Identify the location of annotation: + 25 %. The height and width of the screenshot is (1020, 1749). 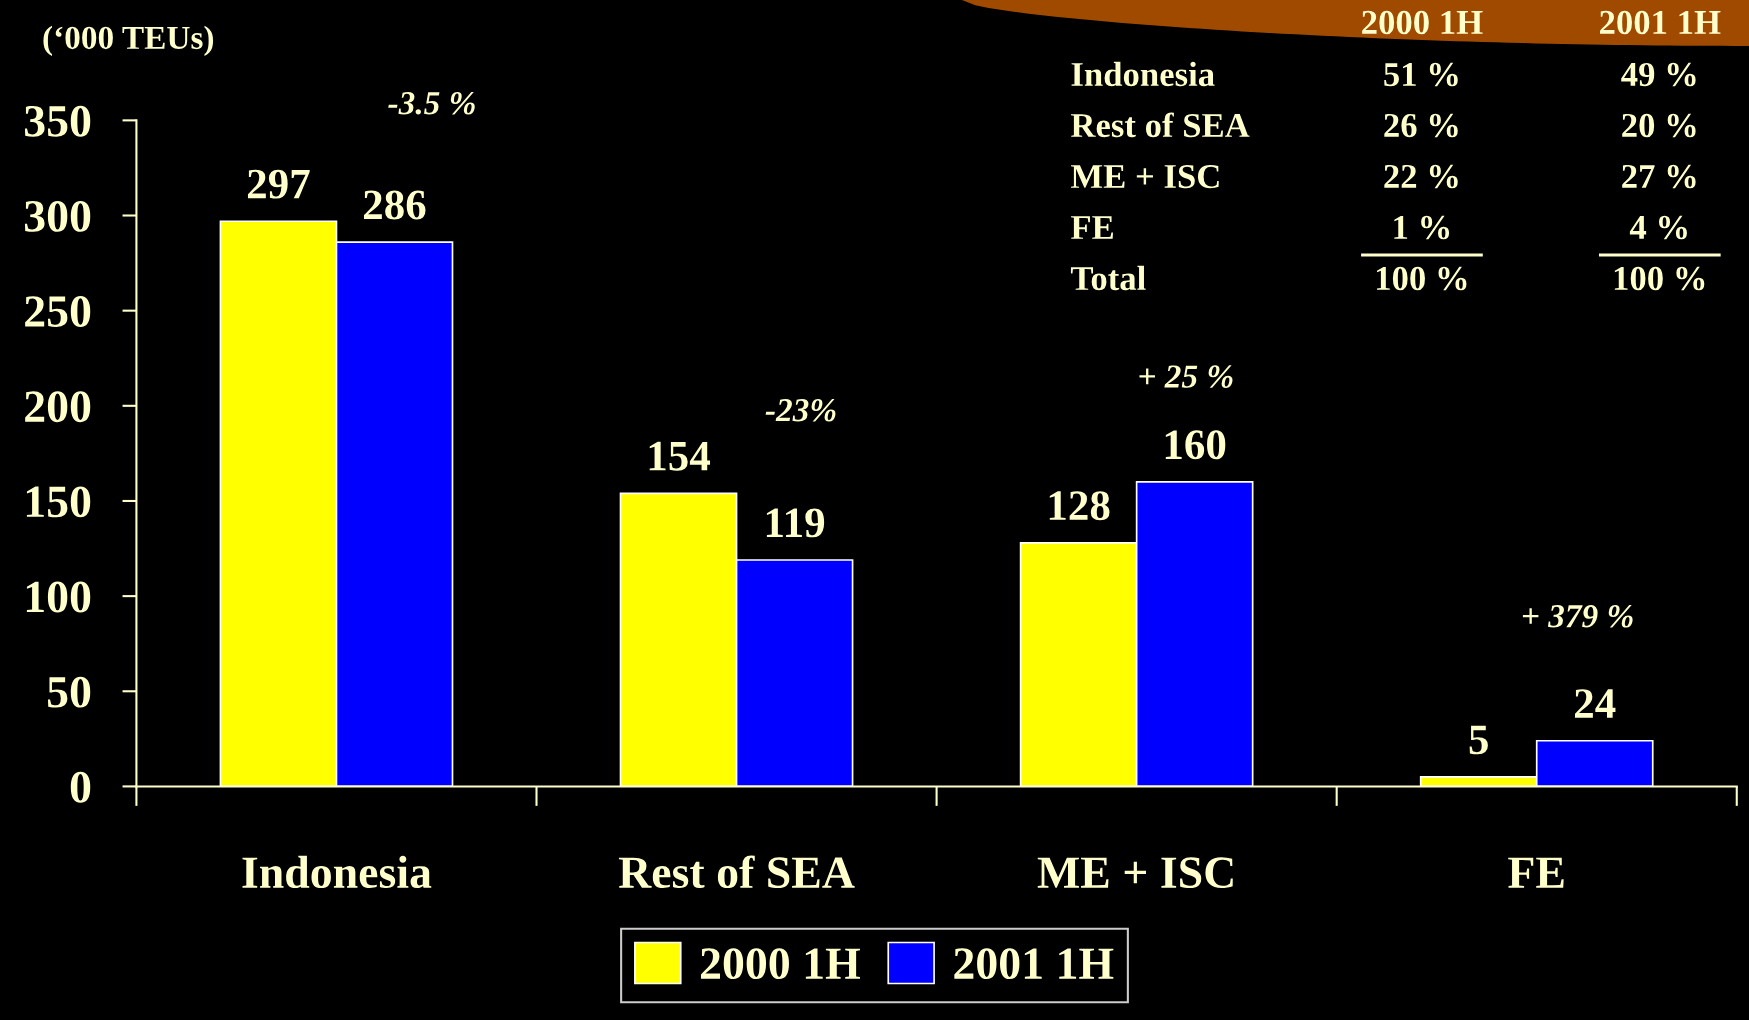
(1186, 376).